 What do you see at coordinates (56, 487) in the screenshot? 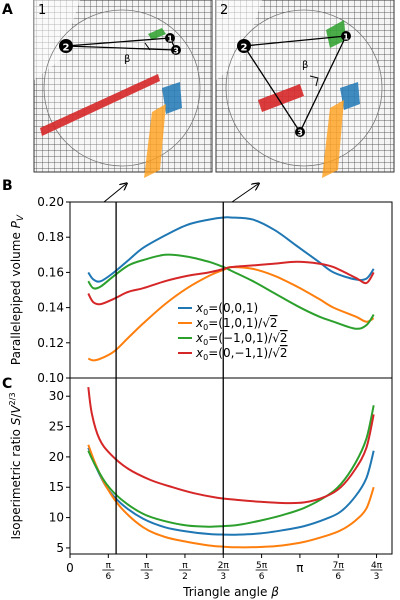
I see `ytick-label: 15` at bounding box center [56, 487].